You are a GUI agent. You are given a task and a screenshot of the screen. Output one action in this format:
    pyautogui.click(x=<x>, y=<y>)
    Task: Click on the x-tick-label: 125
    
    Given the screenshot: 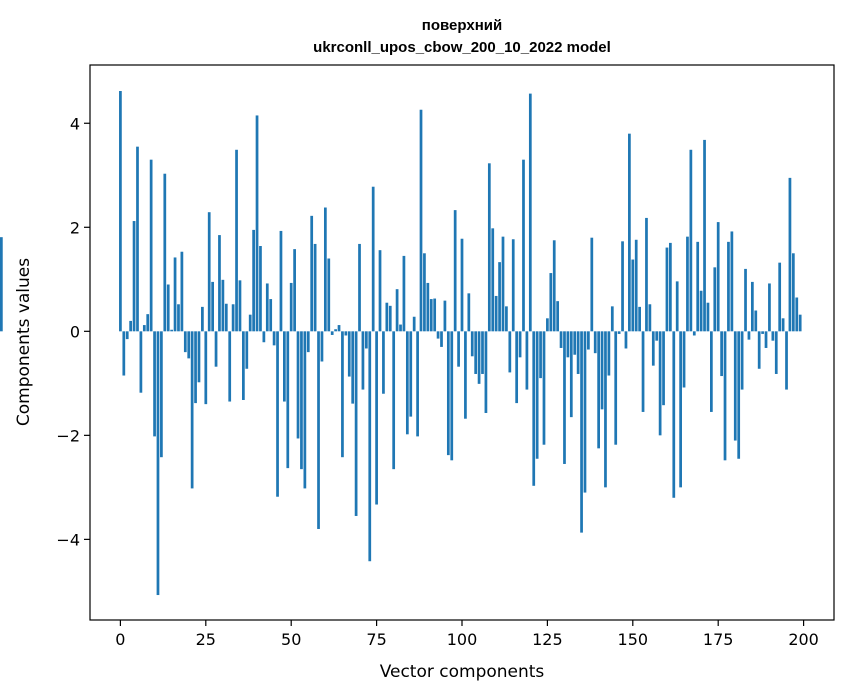 What is the action you would take?
    pyautogui.click(x=547, y=639)
    